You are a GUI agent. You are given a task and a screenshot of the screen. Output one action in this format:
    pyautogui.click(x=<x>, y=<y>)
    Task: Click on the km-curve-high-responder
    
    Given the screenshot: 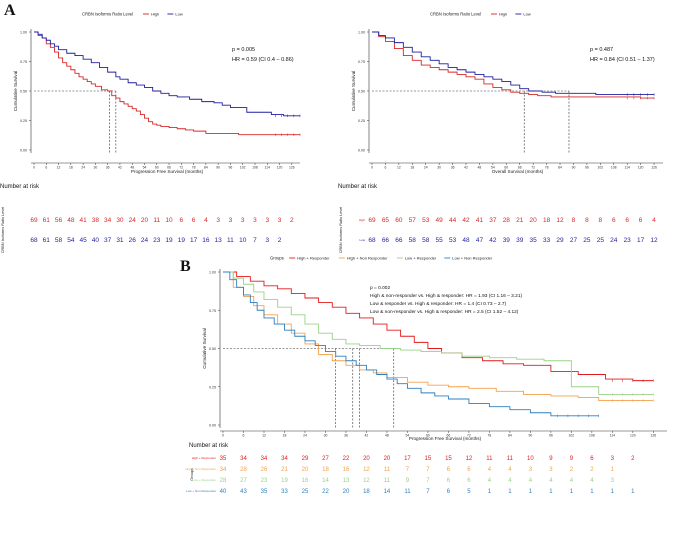 What is the action you would take?
    pyautogui.click(x=438, y=326)
    